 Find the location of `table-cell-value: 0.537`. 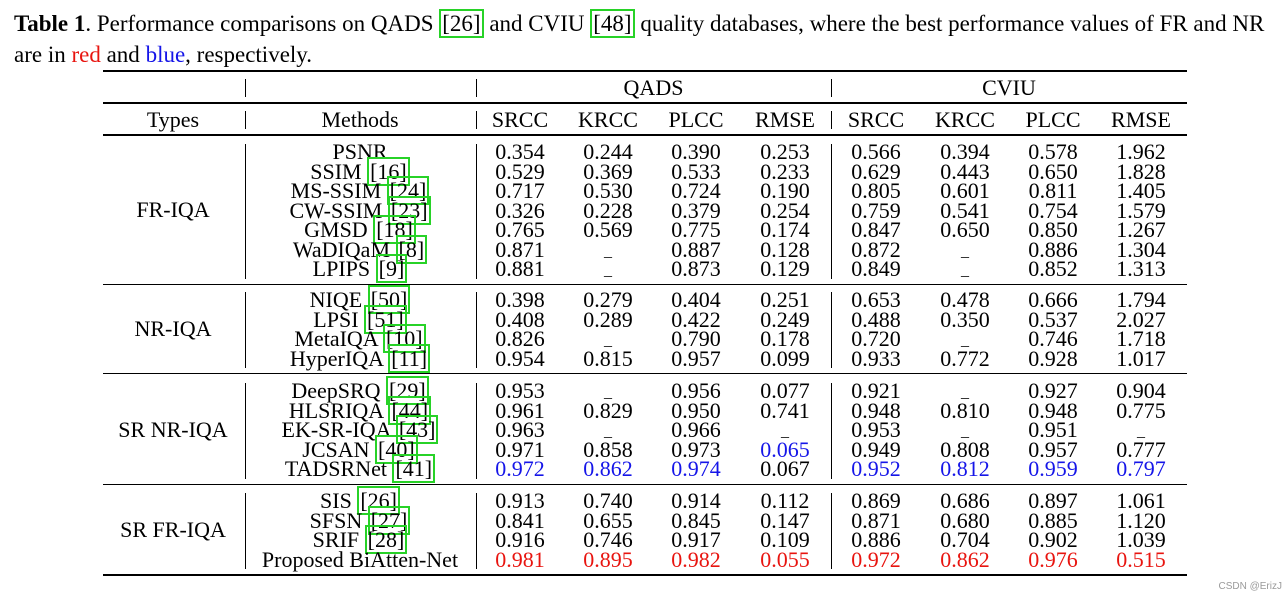

table-cell-value: 0.537 is located at coordinates (1053, 319).